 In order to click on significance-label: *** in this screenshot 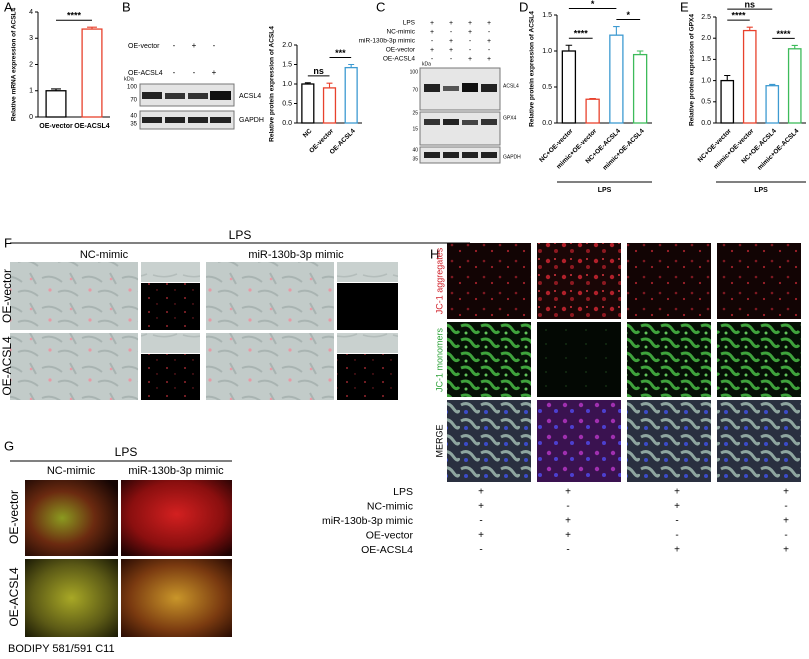, I will do `click(340, 53)`.